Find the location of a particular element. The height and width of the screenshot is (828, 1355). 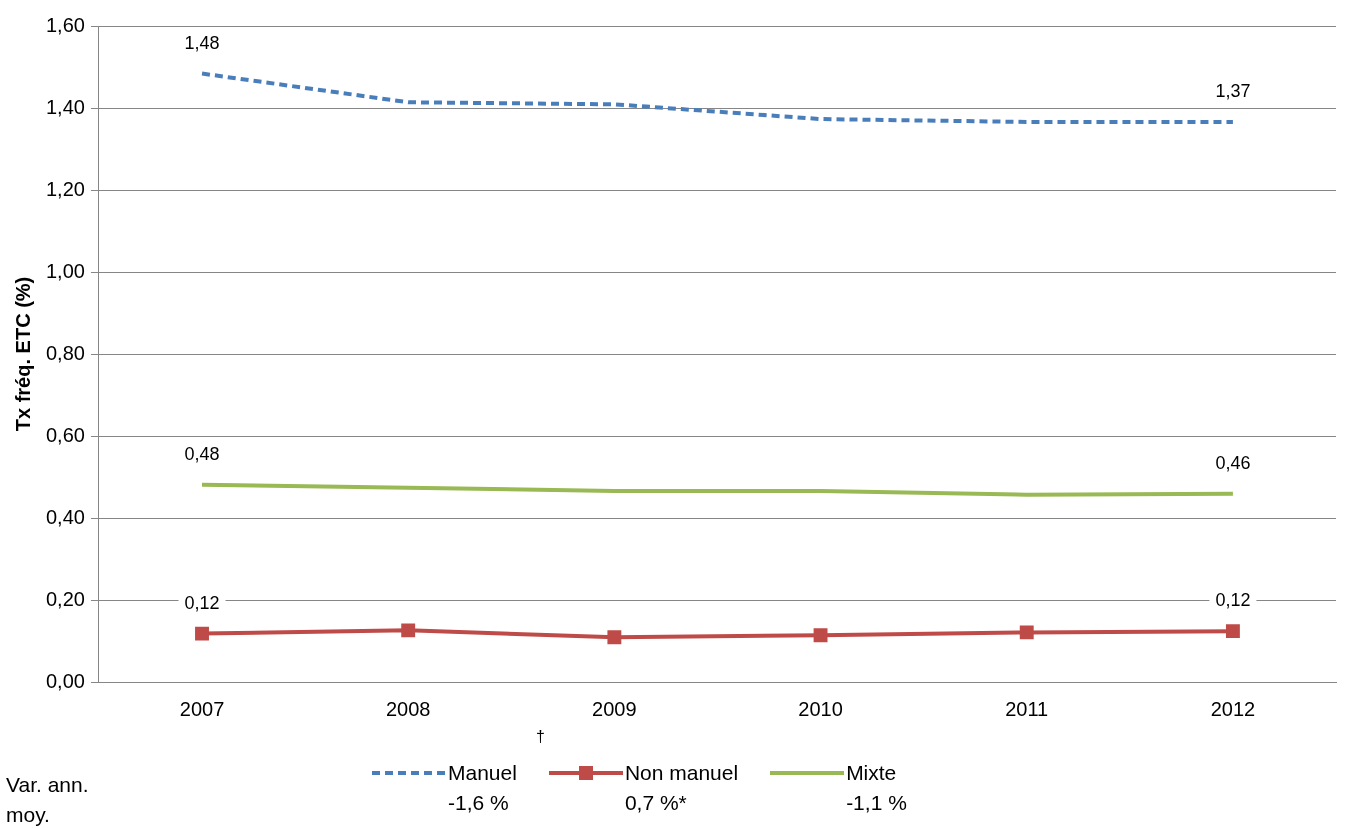

legend-label: Manuel -1,6 % is located at coordinates (482, 788).